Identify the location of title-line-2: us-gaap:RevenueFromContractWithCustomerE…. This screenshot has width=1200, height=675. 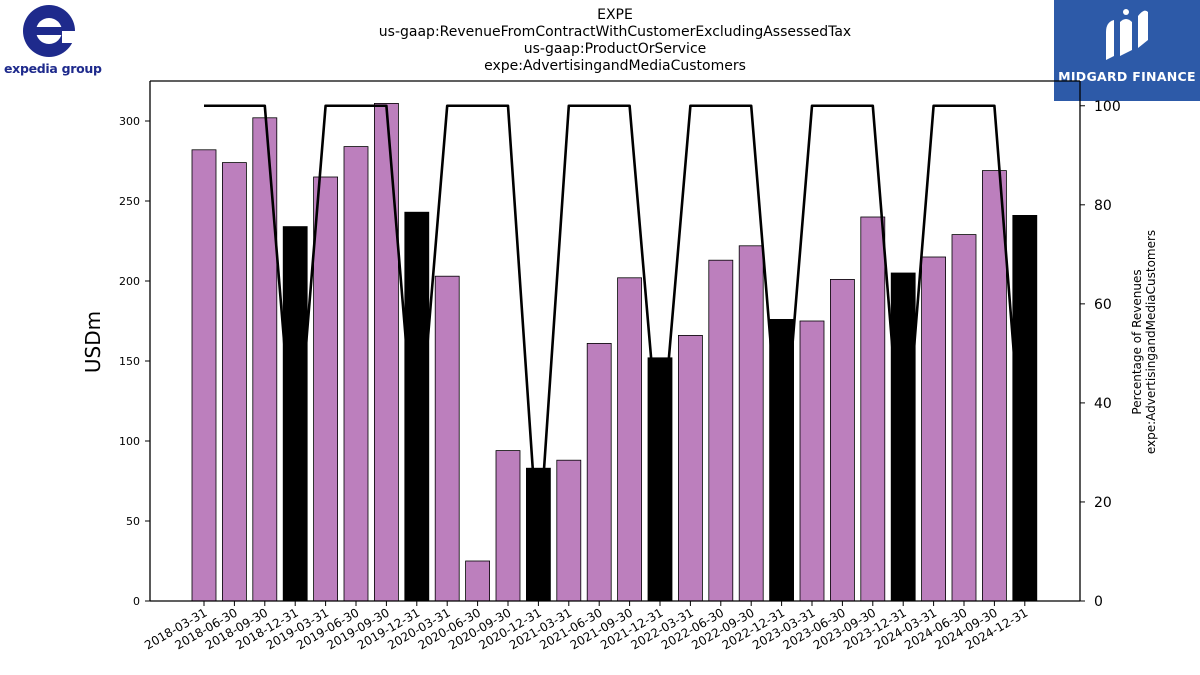
(615, 32).